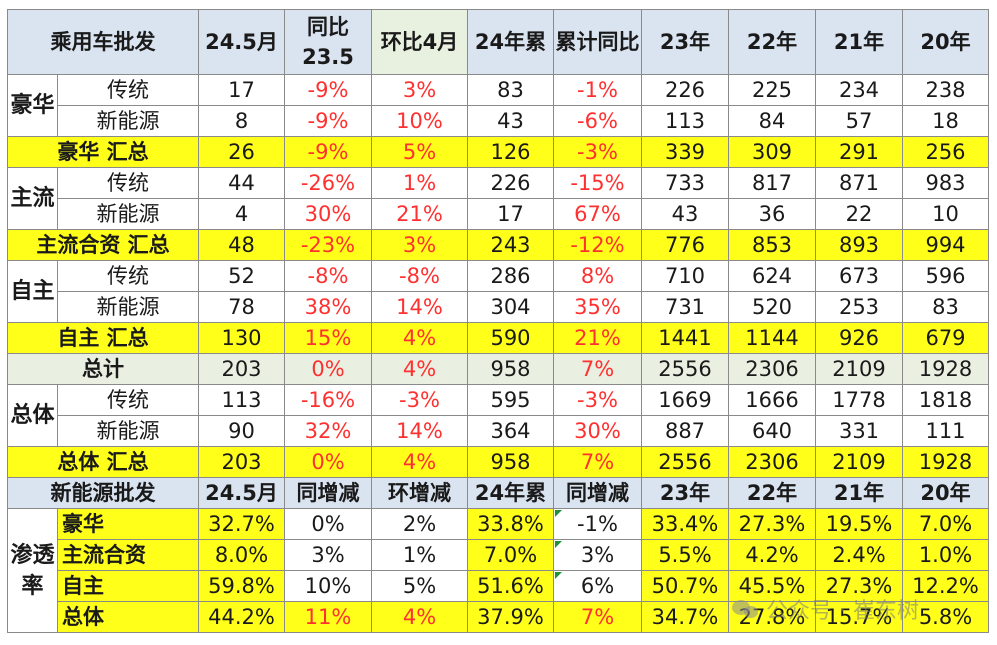 The width and height of the screenshot is (997, 645). Describe the element at coordinates (859, 524) in the screenshot. I see `table-cell: 19.5%` at that location.